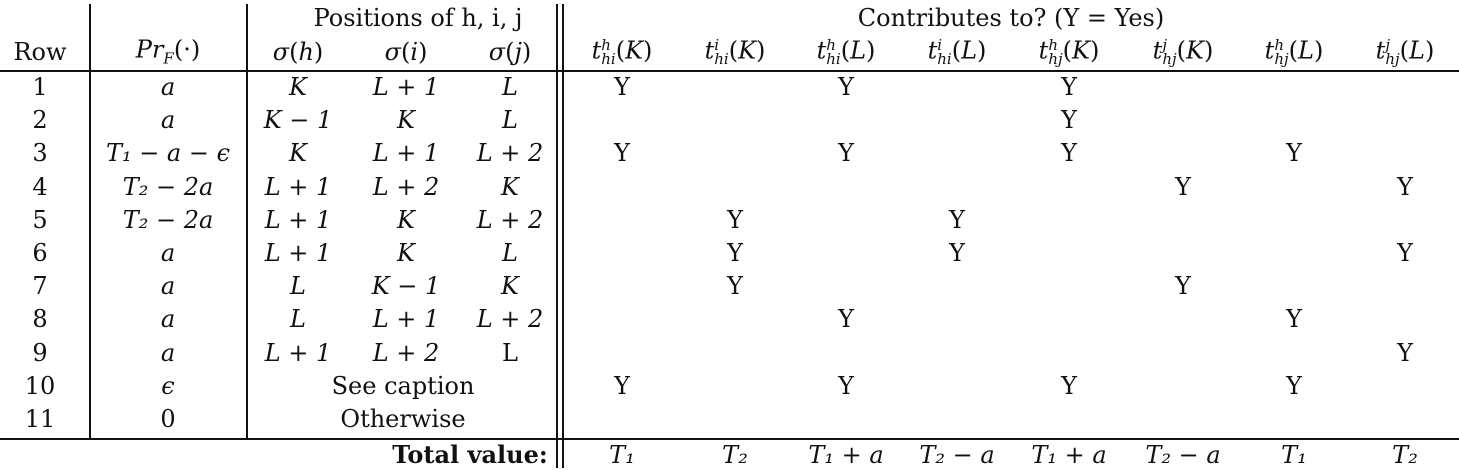 This screenshot has height=470, width=1459. Describe the element at coordinates (1294, 51) in the screenshot. I see `header-contrib-7: t h hj (L)` at that location.